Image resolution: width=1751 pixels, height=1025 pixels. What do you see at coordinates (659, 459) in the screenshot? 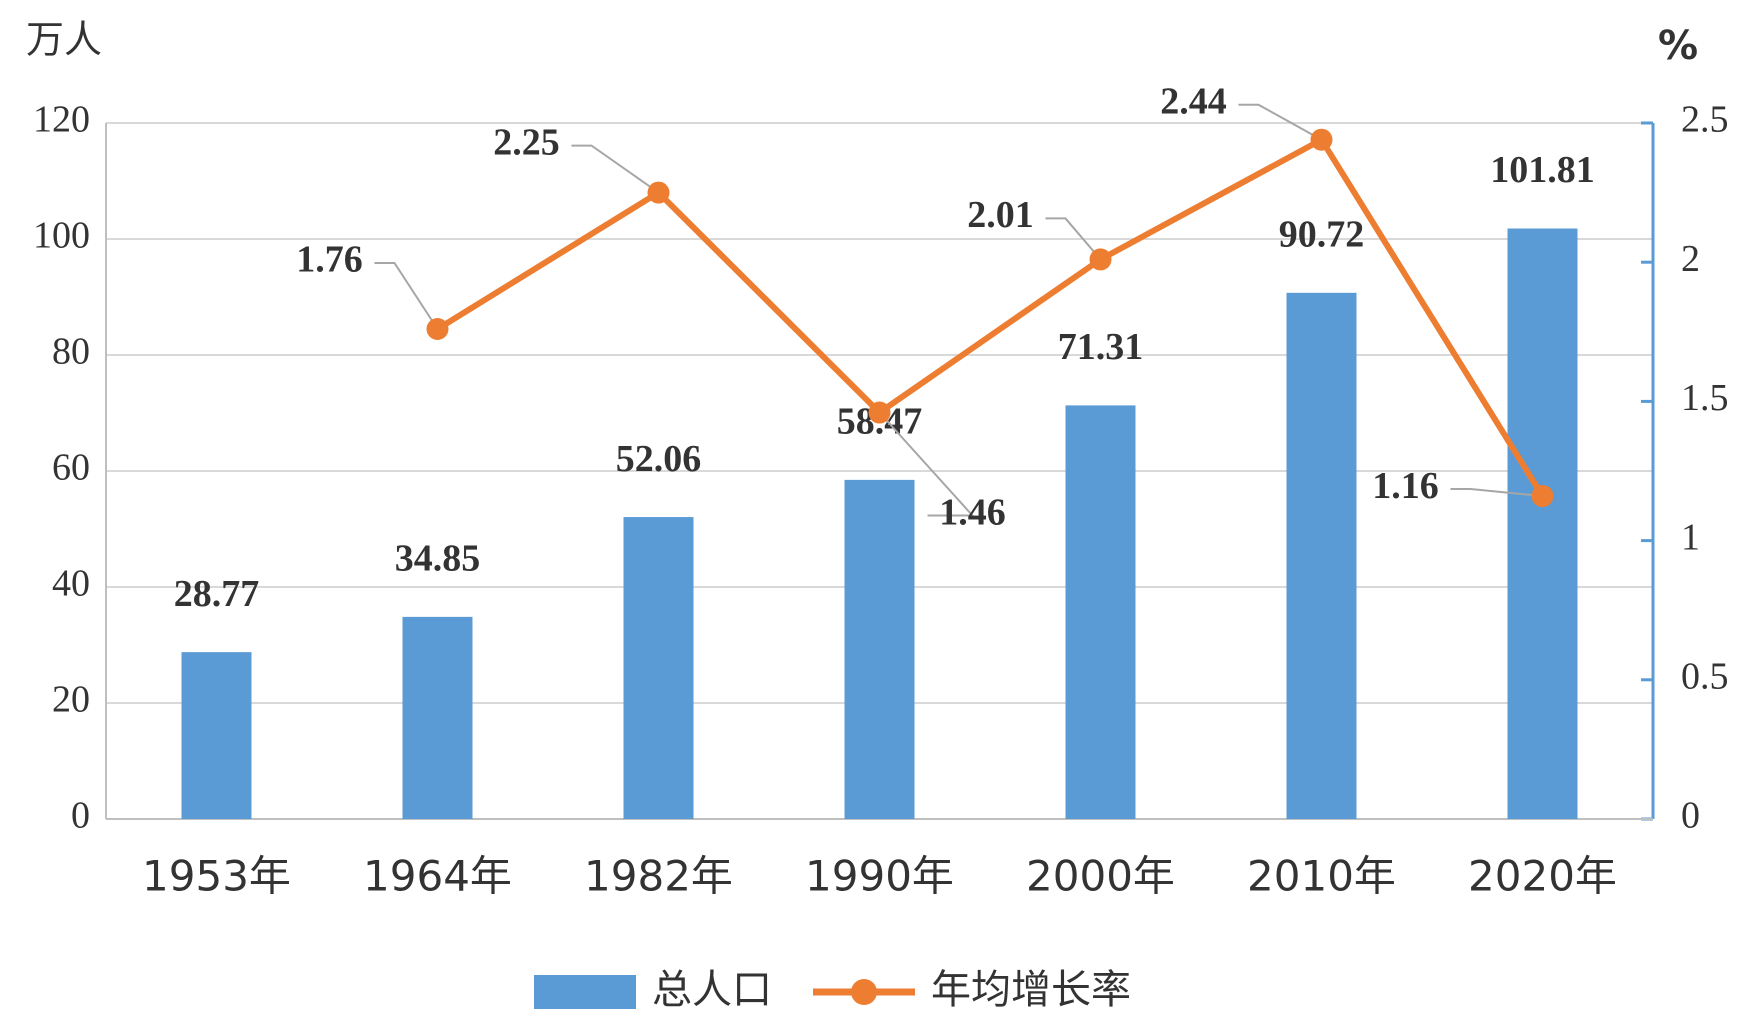
I see `bar-value-label: 52.06` at bounding box center [659, 459].